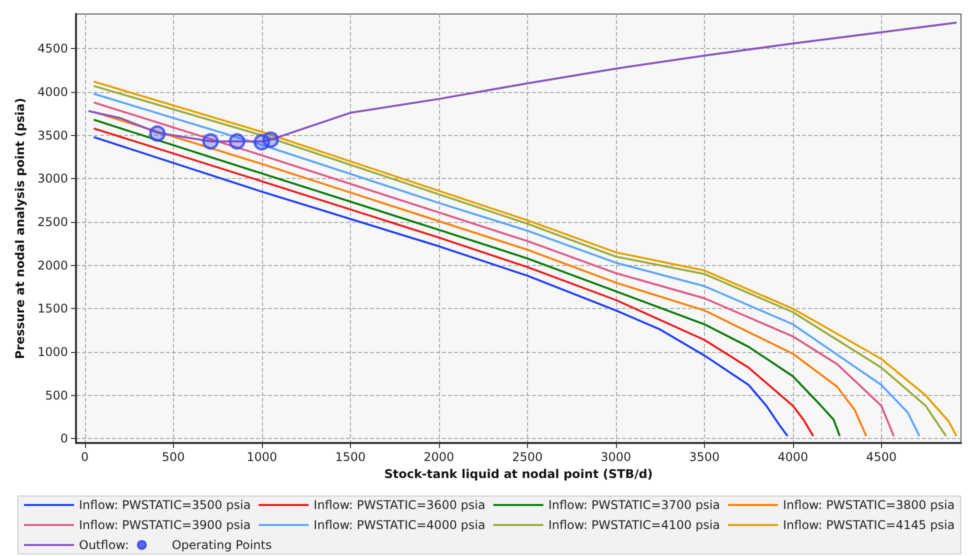  I want to click on x-tick-label: 2000, so click(439, 457).